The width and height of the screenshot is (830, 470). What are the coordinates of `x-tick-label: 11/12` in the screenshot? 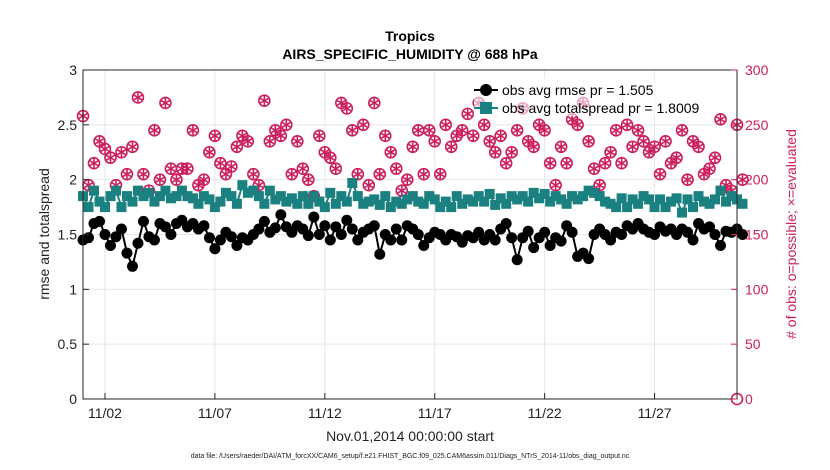 It's located at (325, 413).